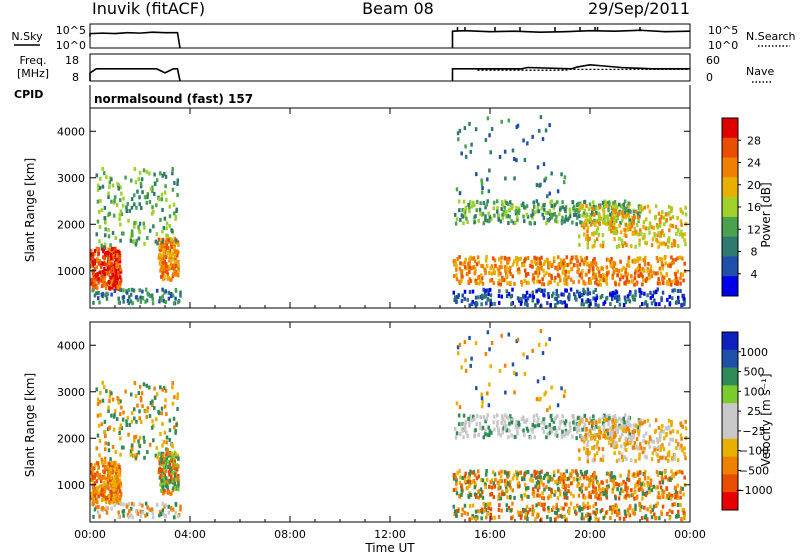  Describe the element at coordinates (570, 72) in the screenshot. I see `freq-trace-b` at that location.